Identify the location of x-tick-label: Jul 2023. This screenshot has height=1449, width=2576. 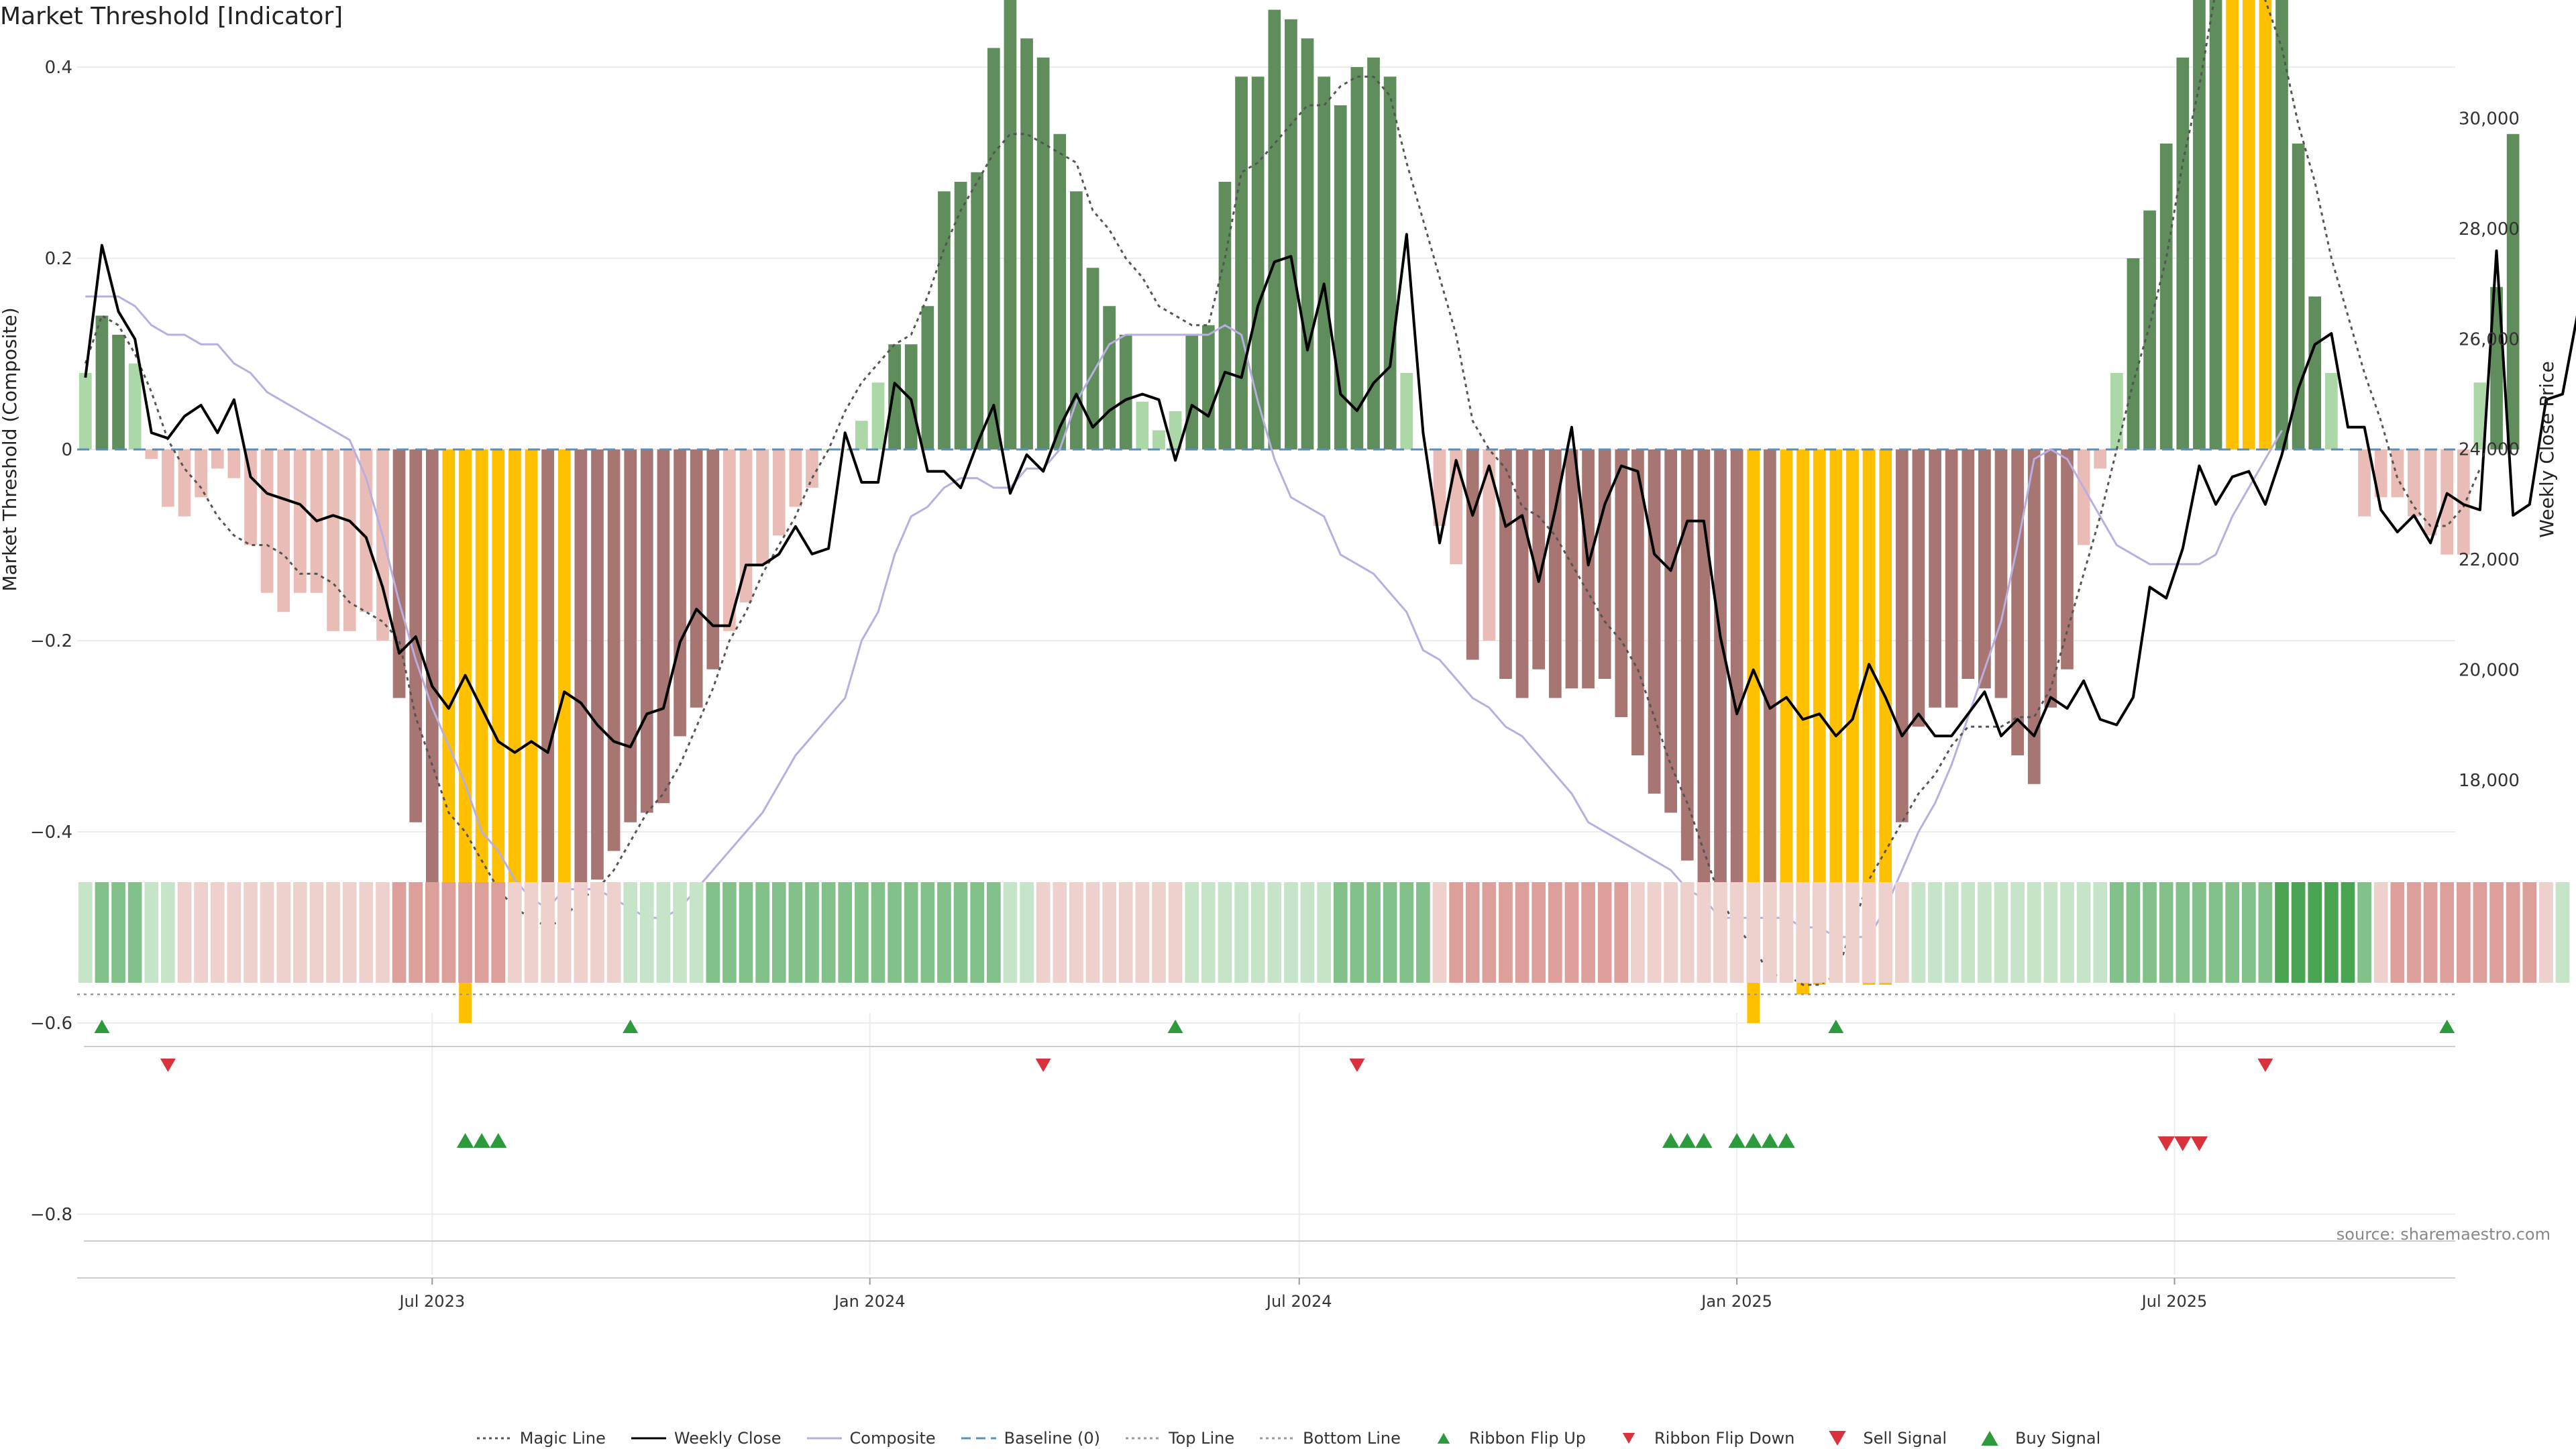
(431, 1301).